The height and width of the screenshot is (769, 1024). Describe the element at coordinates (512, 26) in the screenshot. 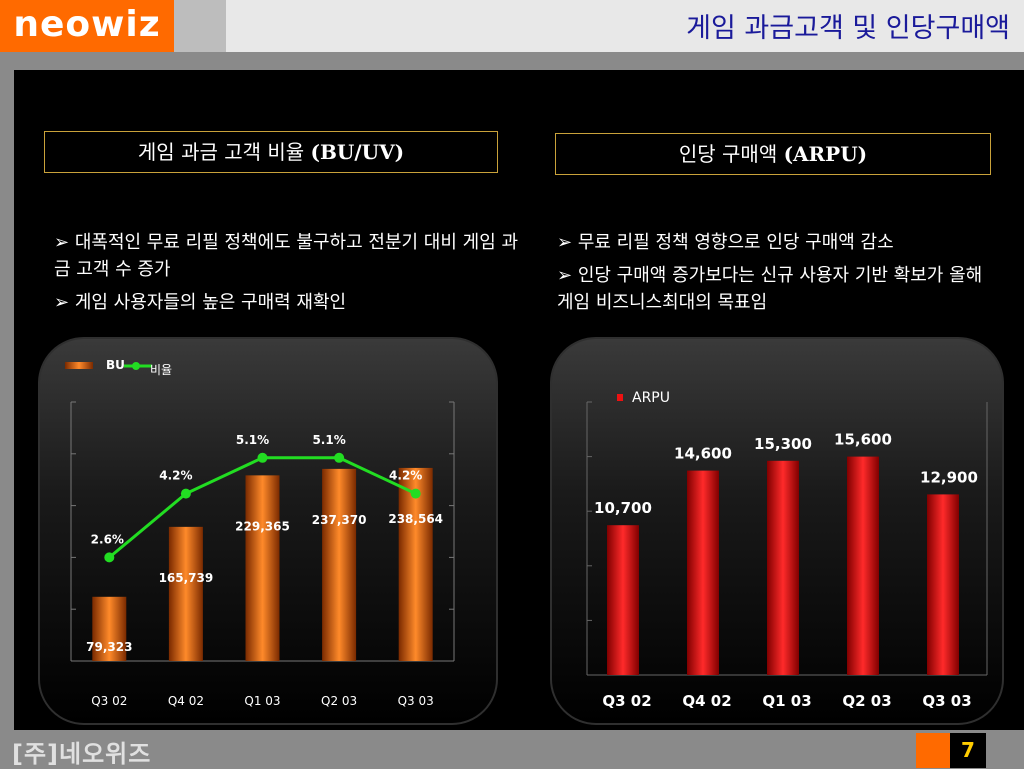

I see `header-bar: neowiz 게임 과금고객 및 인당구매액` at that location.